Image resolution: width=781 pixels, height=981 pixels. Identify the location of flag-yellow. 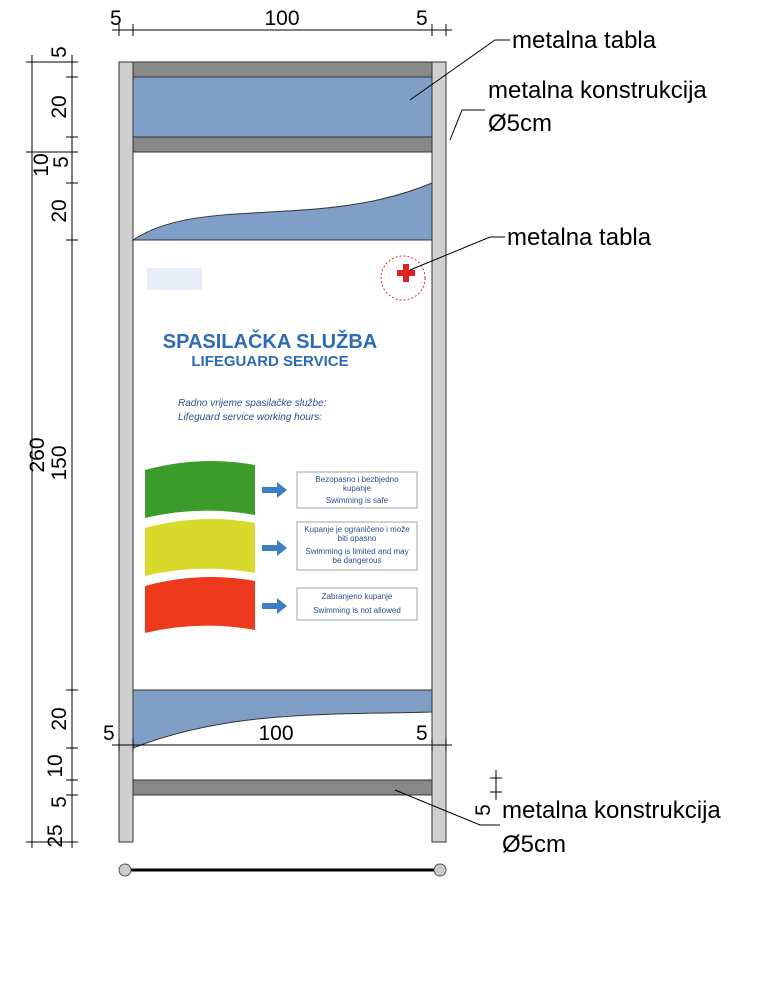
(200, 547).